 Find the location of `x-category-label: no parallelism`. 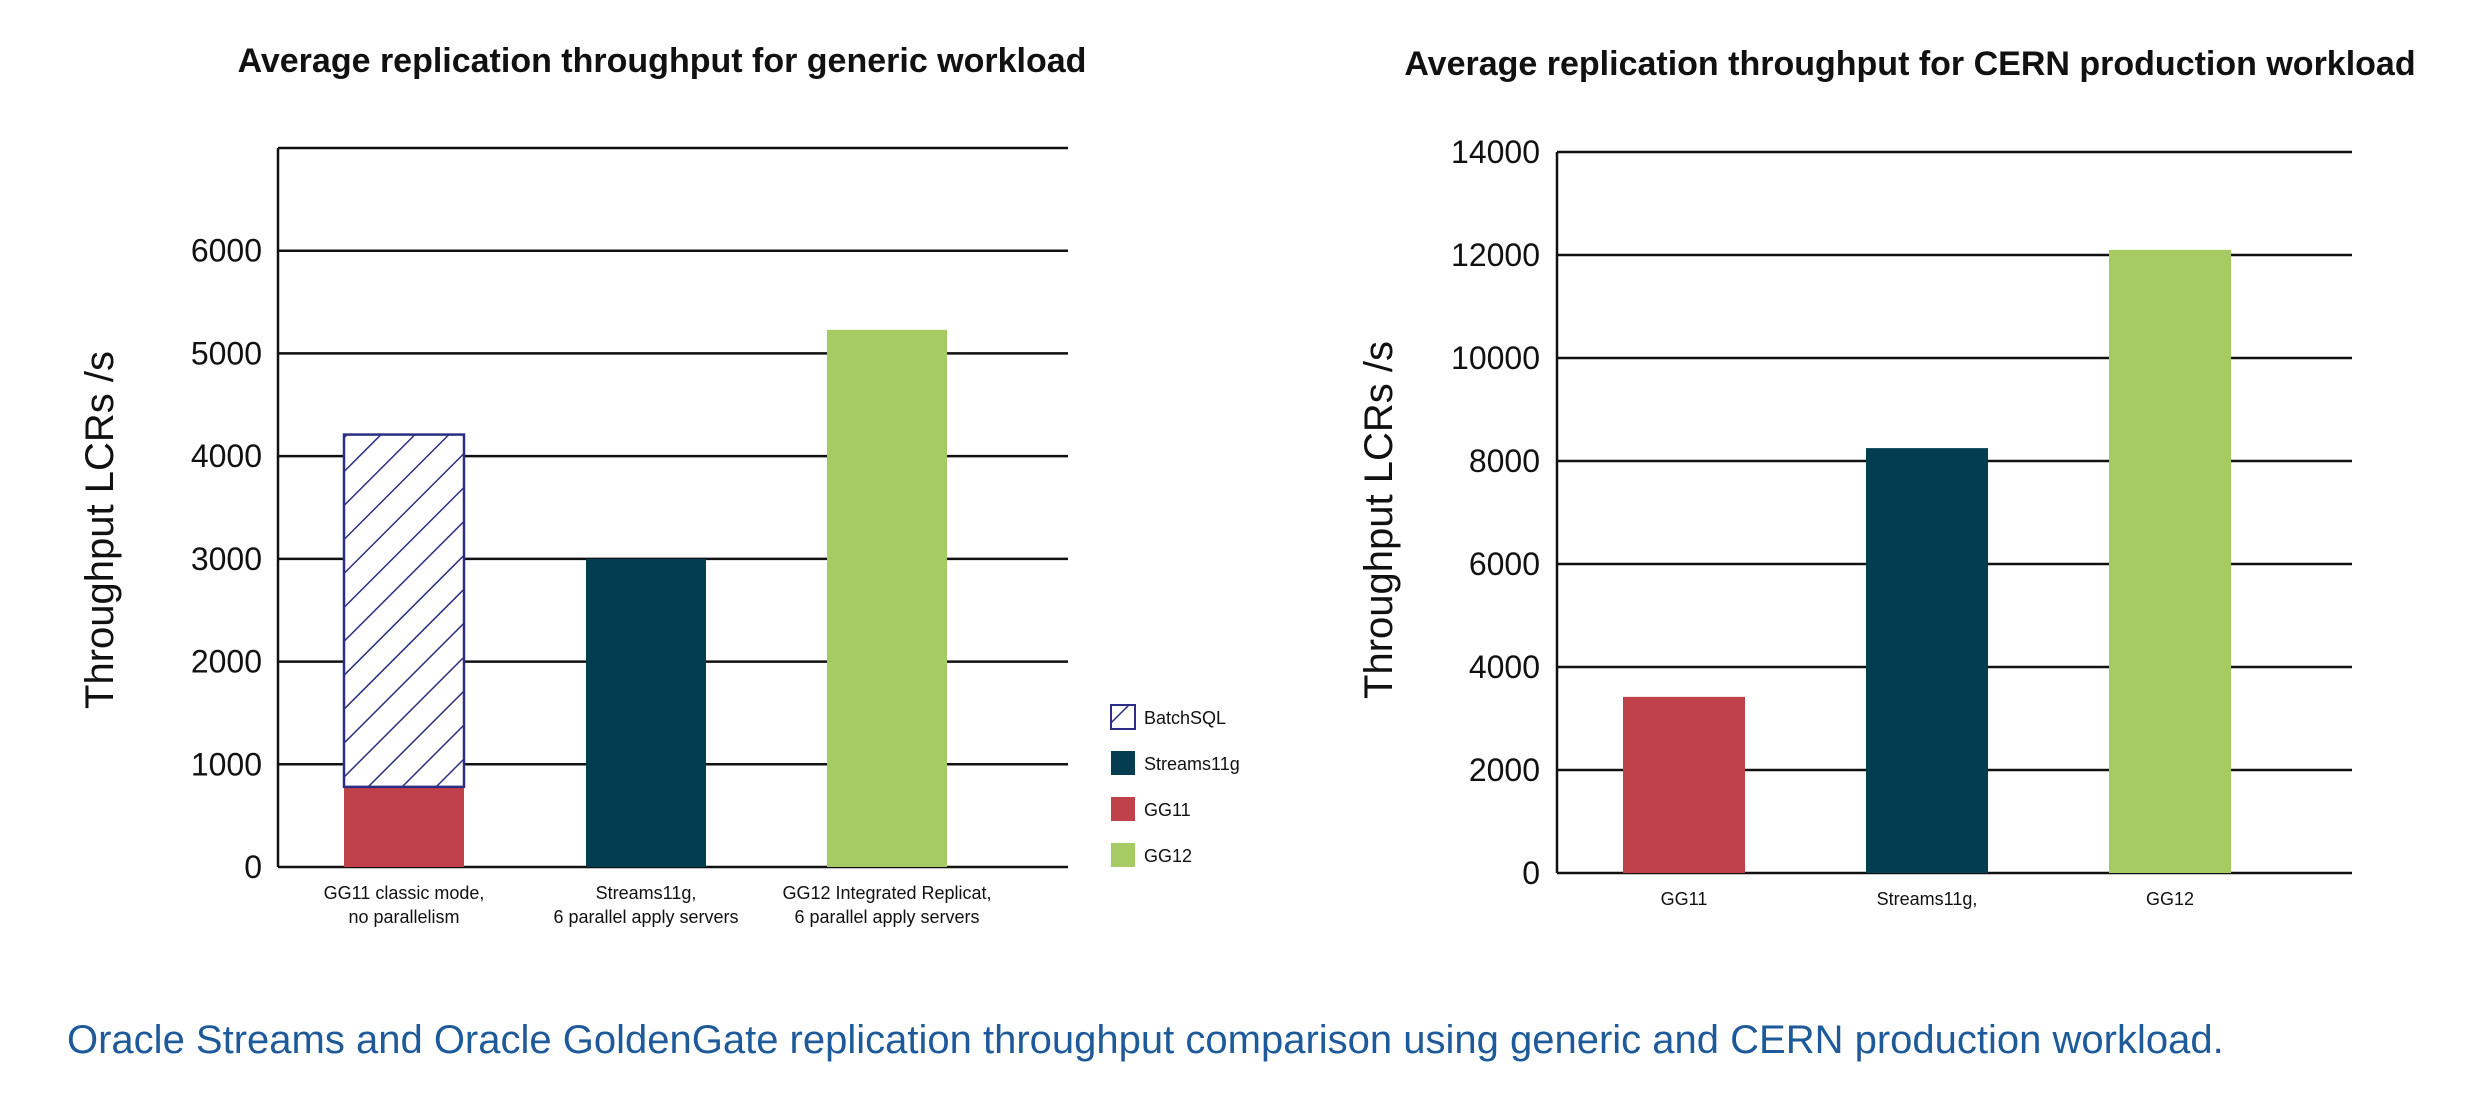

x-category-label: no parallelism is located at coordinates (403, 917).